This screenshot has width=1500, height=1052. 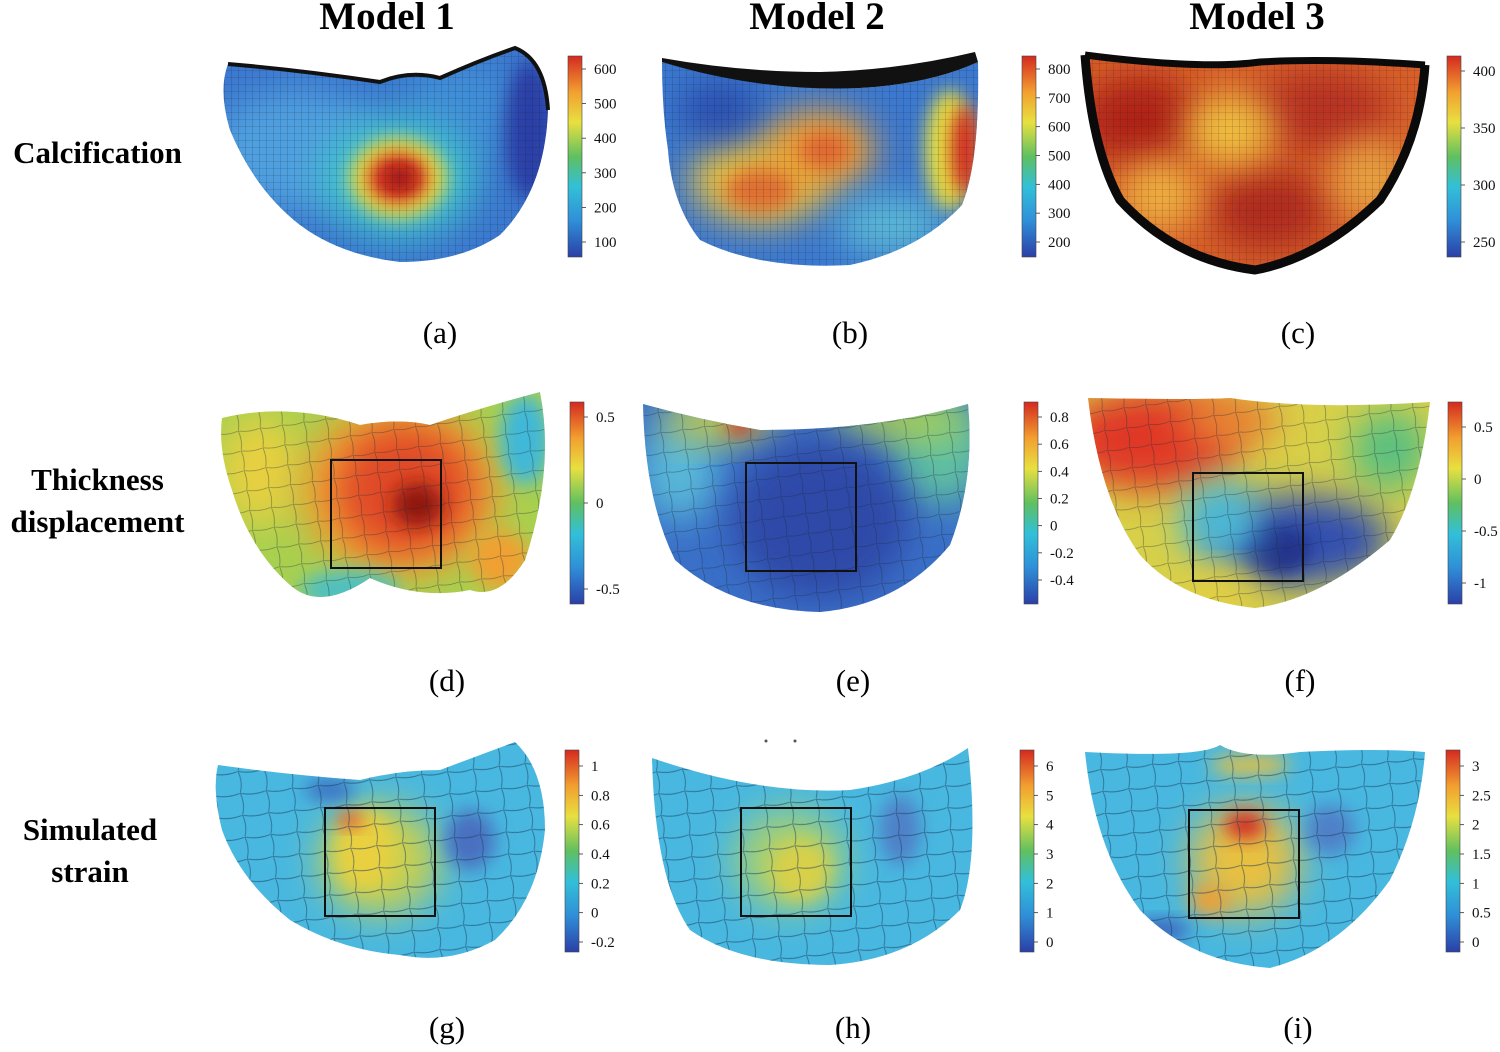 What do you see at coordinates (1050, 767) in the screenshot?
I see `colorbar-tick-label: 6` at bounding box center [1050, 767].